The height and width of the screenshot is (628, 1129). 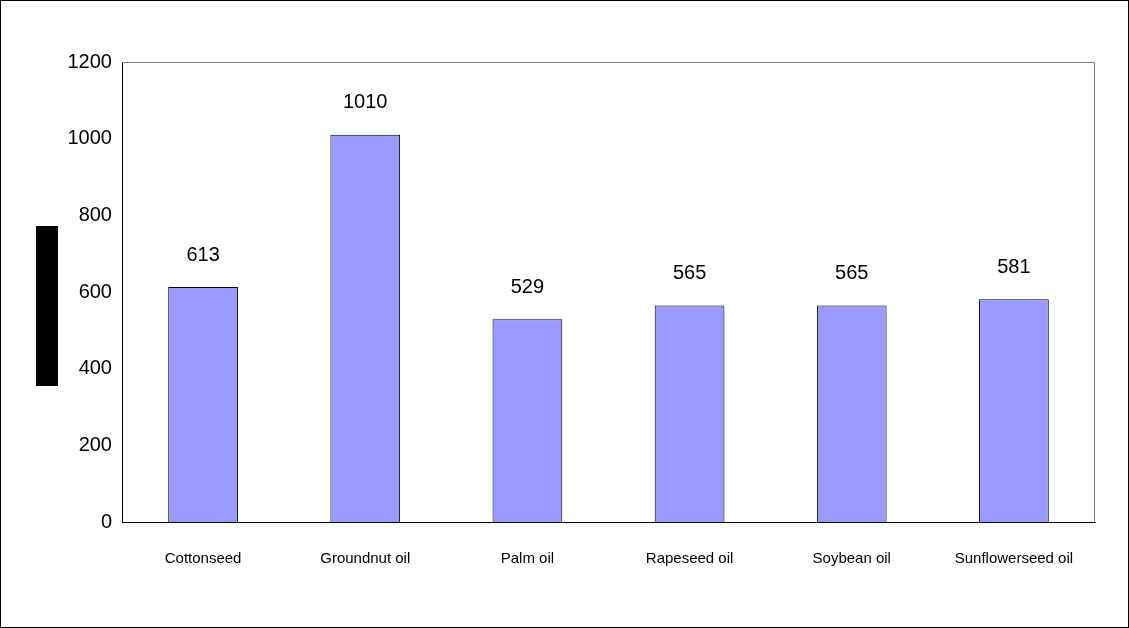 I want to click on y-tick-label: 800, so click(x=95, y=213).